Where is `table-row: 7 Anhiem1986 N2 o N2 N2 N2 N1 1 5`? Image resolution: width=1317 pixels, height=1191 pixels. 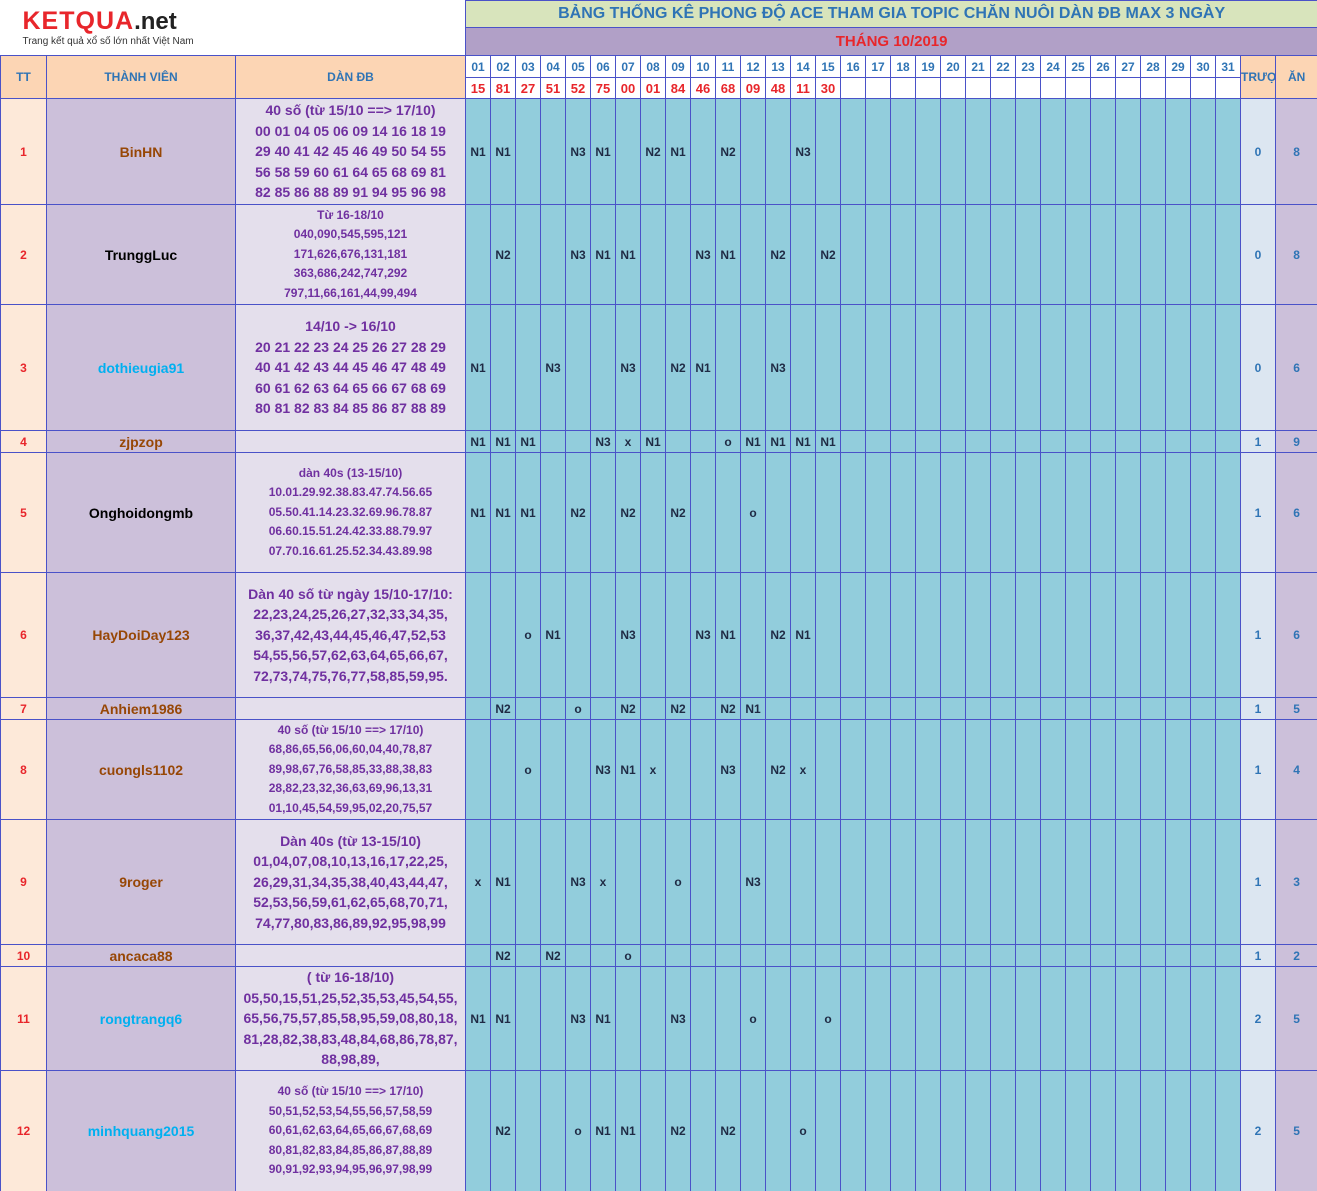 table-row: 7 Anhiem1986 N2 o N2 N2 N2 N1 1 5 is located at coordinates (658, 708).